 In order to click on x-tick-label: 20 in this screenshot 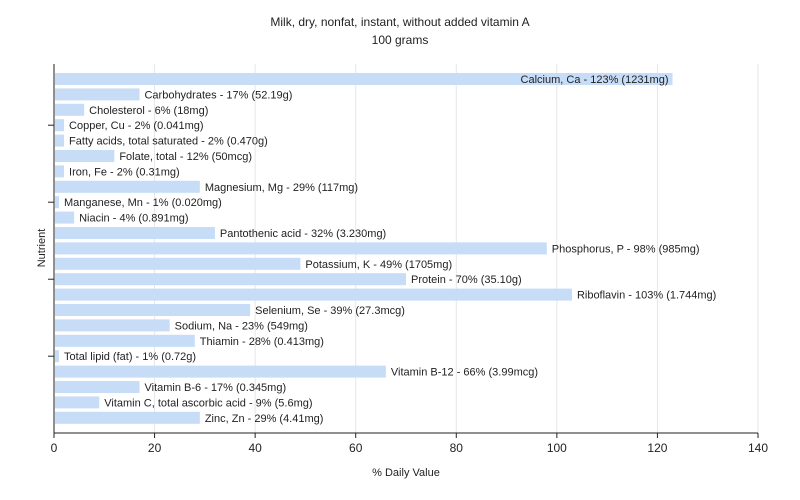, I will do `click(155, 448)`.